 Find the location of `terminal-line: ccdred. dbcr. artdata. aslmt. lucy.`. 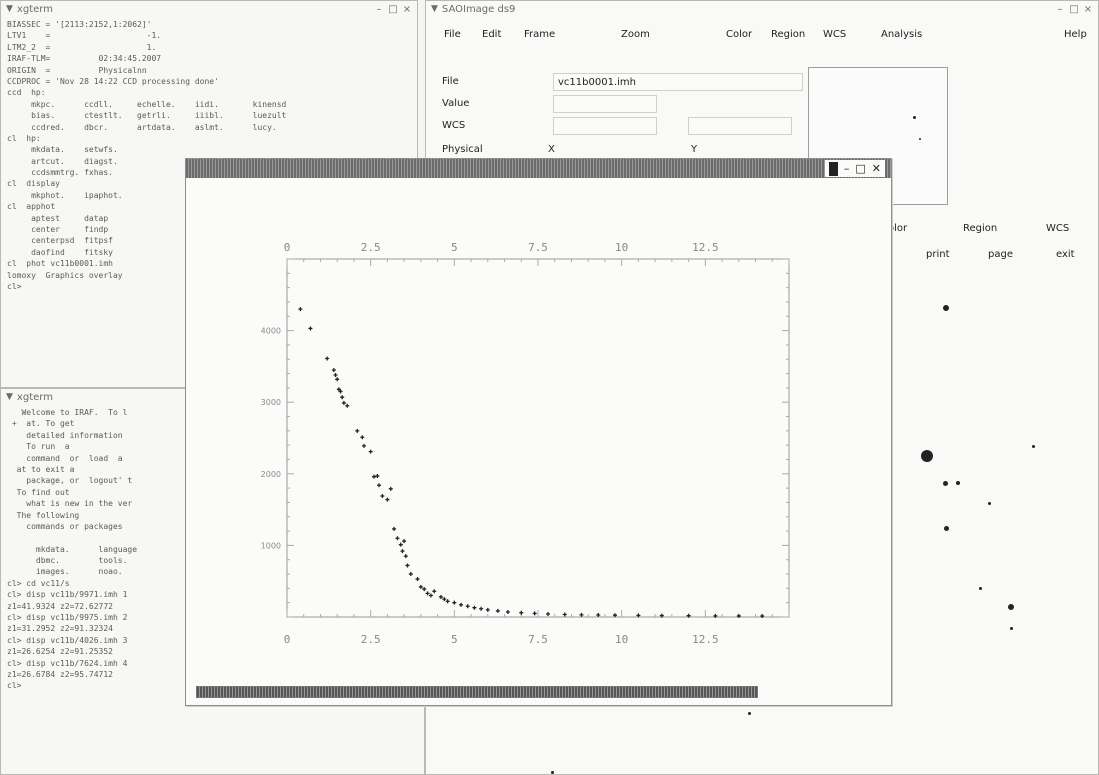

terminal-line: ccdred. dbcr. artdata. aslmt. lucy. is located at coordinates (142, 127).